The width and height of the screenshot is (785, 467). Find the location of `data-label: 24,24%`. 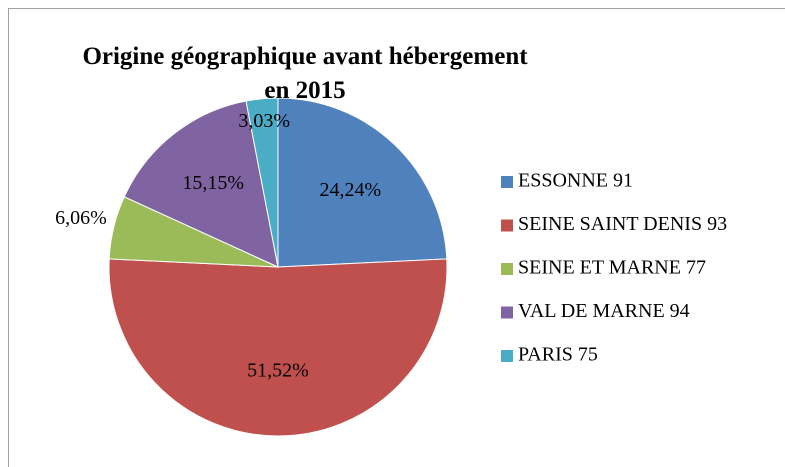

data-label: 24,24% is located at coordinates (350, 190).